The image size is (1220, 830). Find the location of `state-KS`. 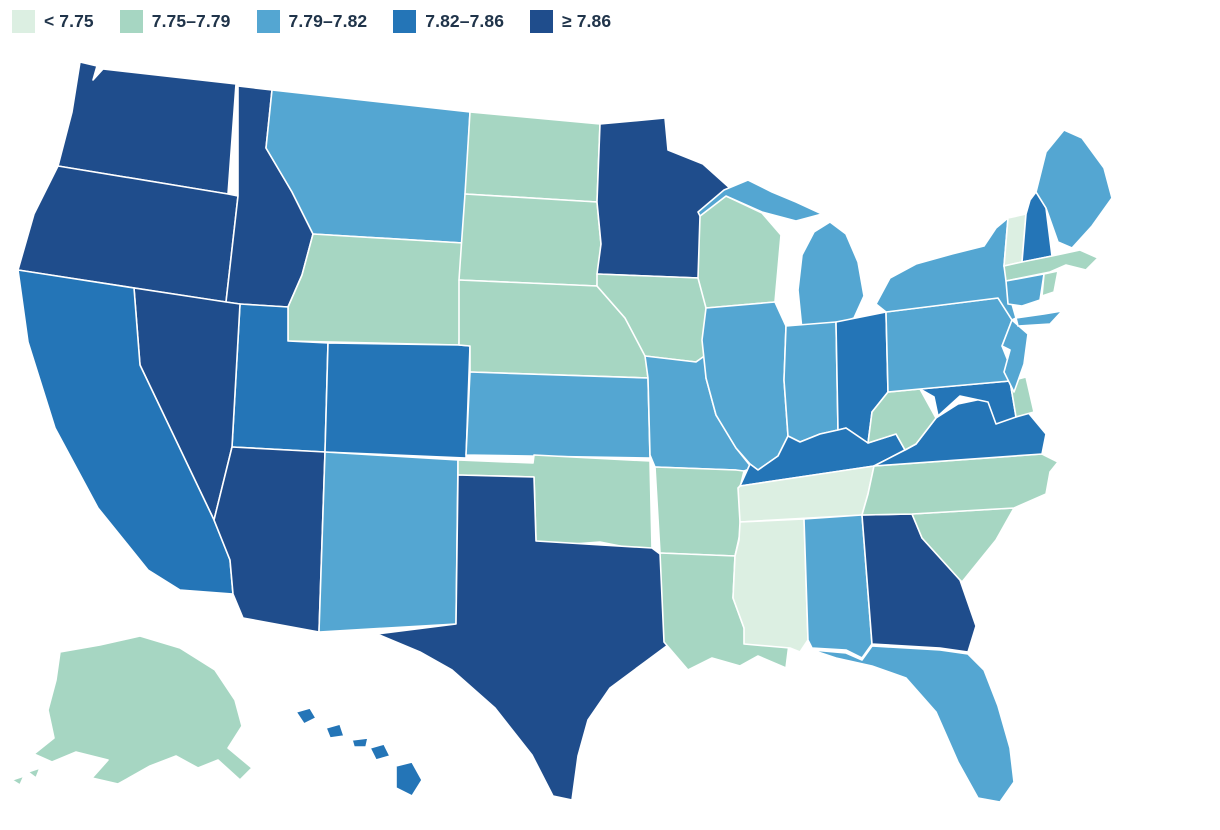

state-KS is located at coordinates (558, 415).